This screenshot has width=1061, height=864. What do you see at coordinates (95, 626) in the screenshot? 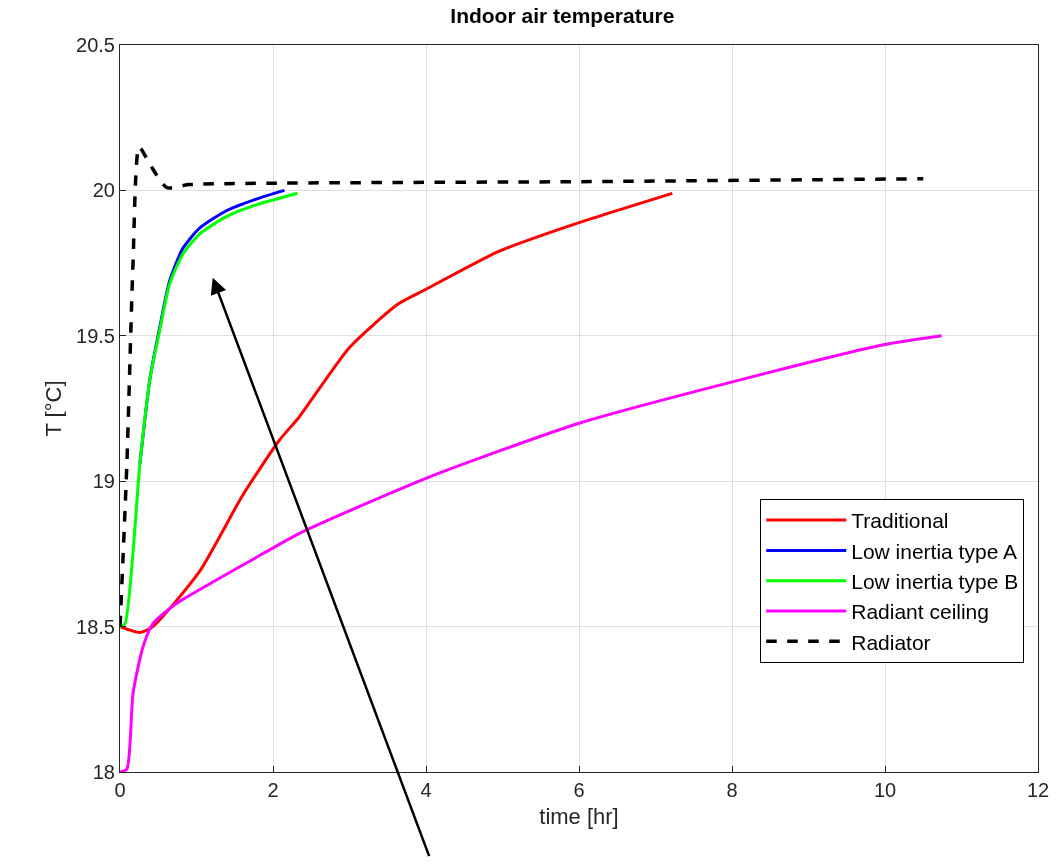
I see `y-tick-label: 18.5` at bounding box center [95, 626].